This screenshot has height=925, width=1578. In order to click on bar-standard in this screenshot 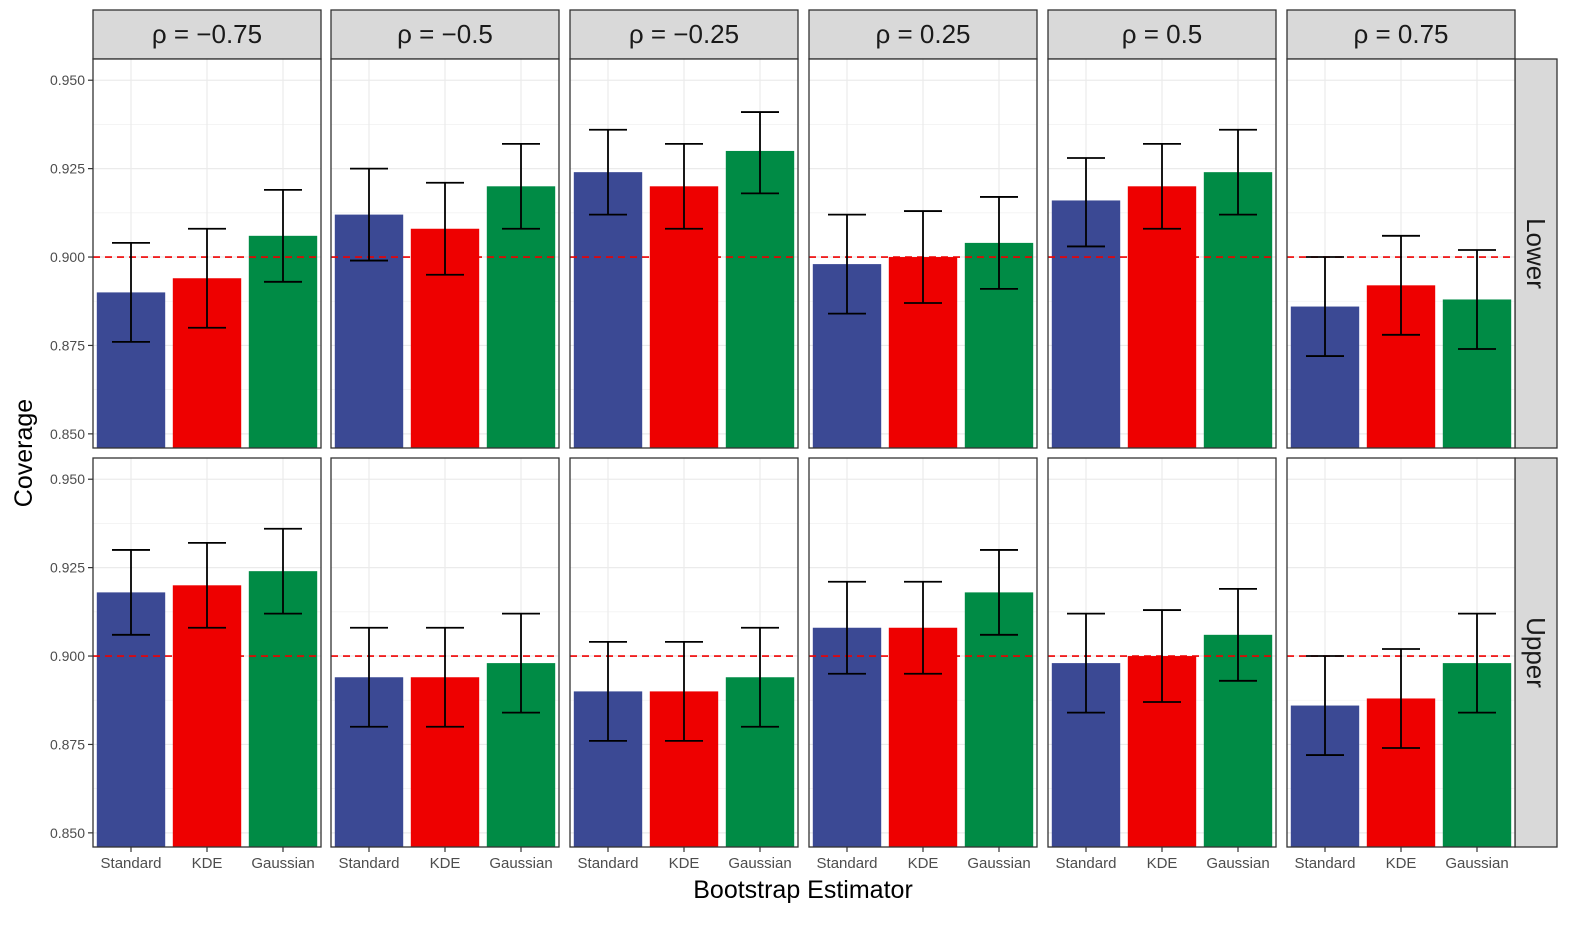, I will do `click(608, 310)`.